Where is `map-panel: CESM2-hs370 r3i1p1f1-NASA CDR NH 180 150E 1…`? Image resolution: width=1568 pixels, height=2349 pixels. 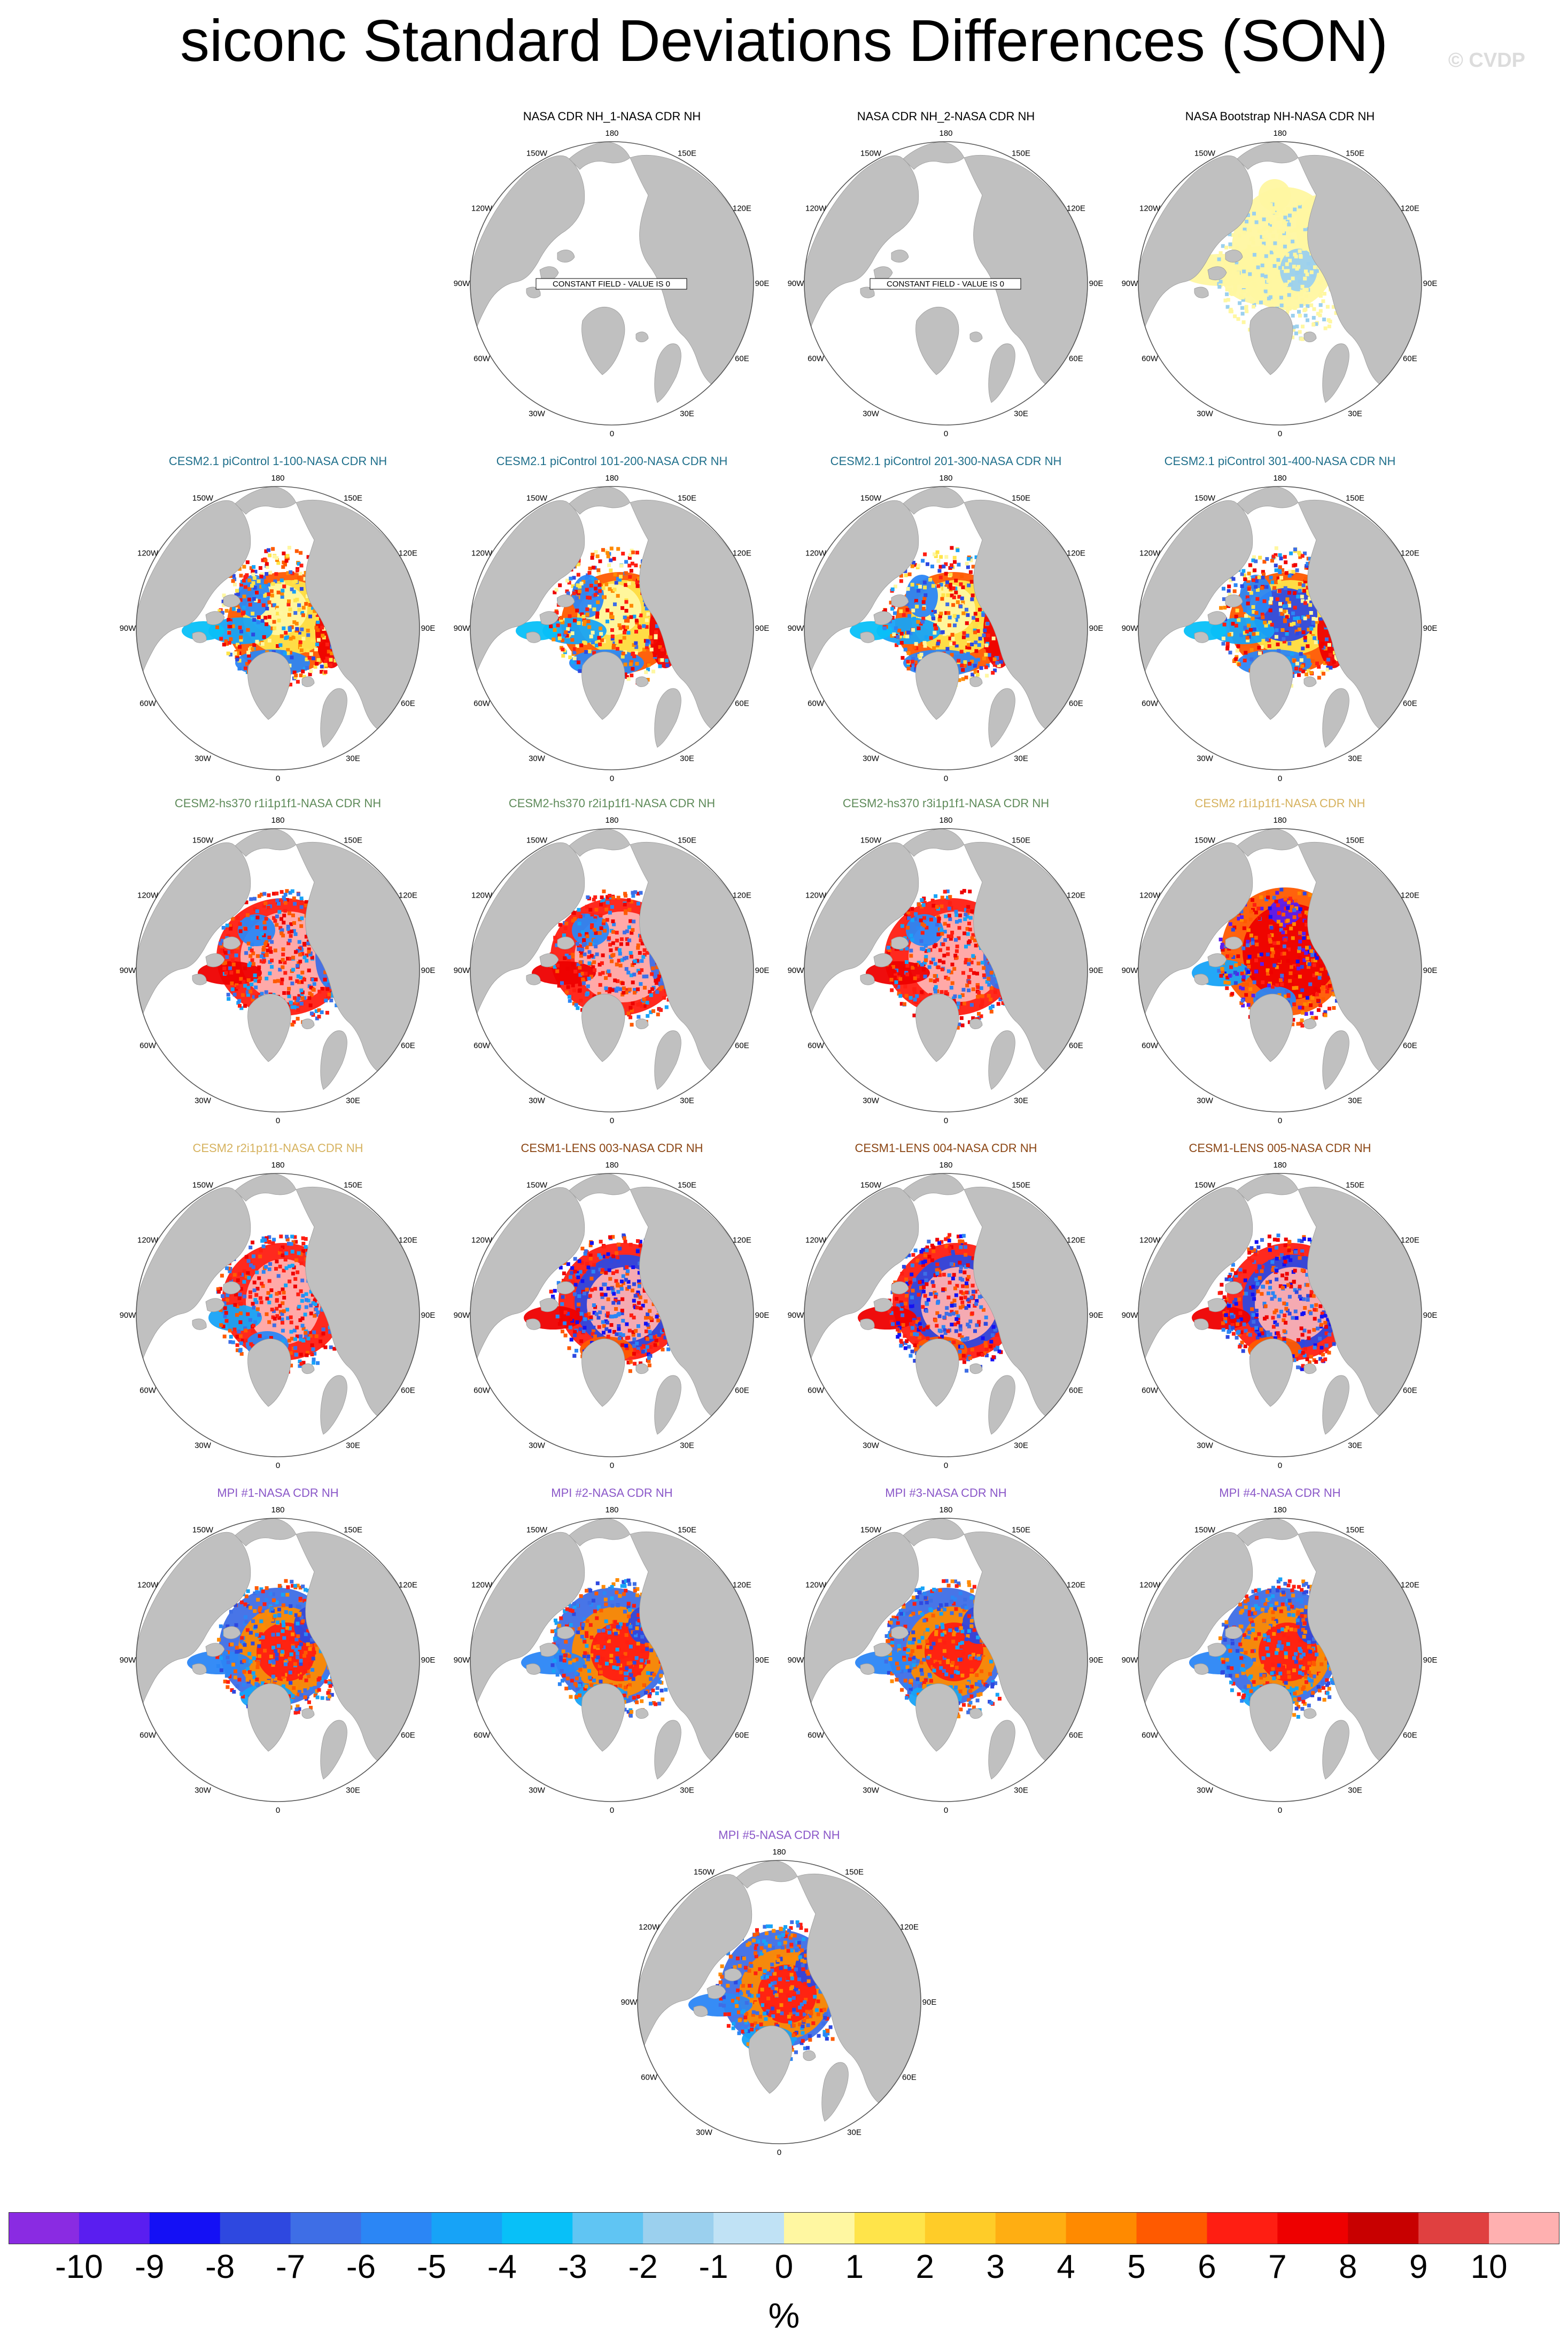 map-panel: CESM2-hs370 r3i1p1f1-NASA CDR NH 180 150E 1… is located at coordinates (946, 968).